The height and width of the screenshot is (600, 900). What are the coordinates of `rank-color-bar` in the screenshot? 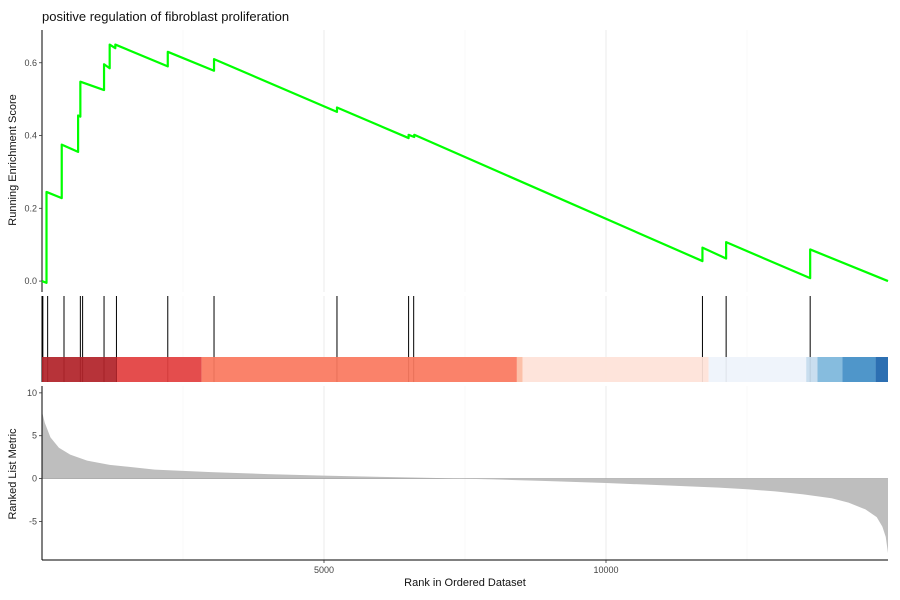 It's located at (465, 369).